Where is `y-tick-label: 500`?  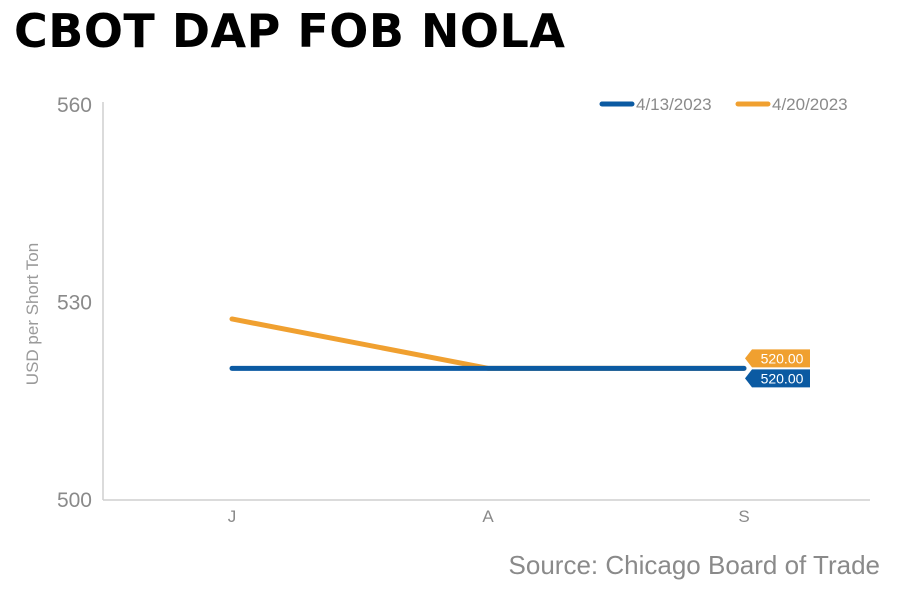
y-tick-label: 500 is located at coordinates (74, 500).